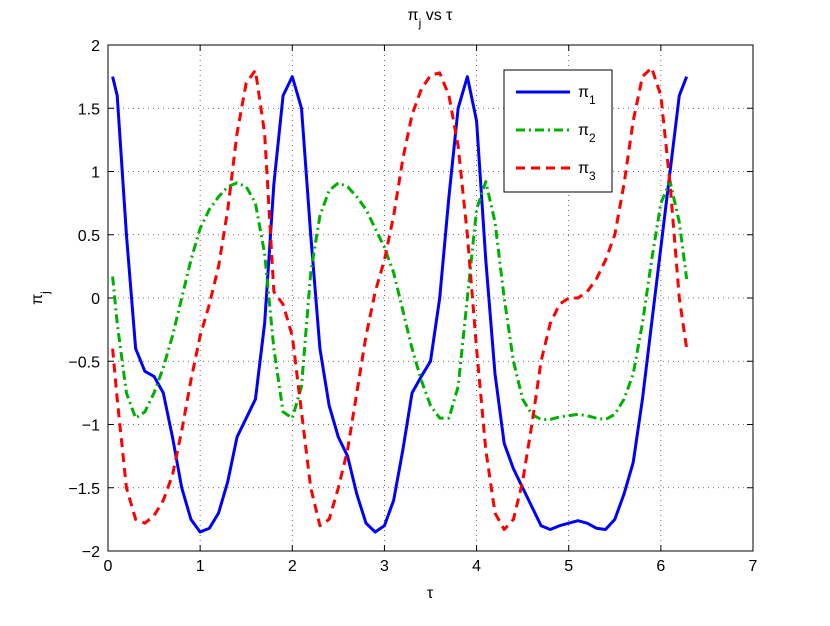  Describe the element at coordinates (91, 426) in the screenshot. I see `y-tick-label: −1` at that location.